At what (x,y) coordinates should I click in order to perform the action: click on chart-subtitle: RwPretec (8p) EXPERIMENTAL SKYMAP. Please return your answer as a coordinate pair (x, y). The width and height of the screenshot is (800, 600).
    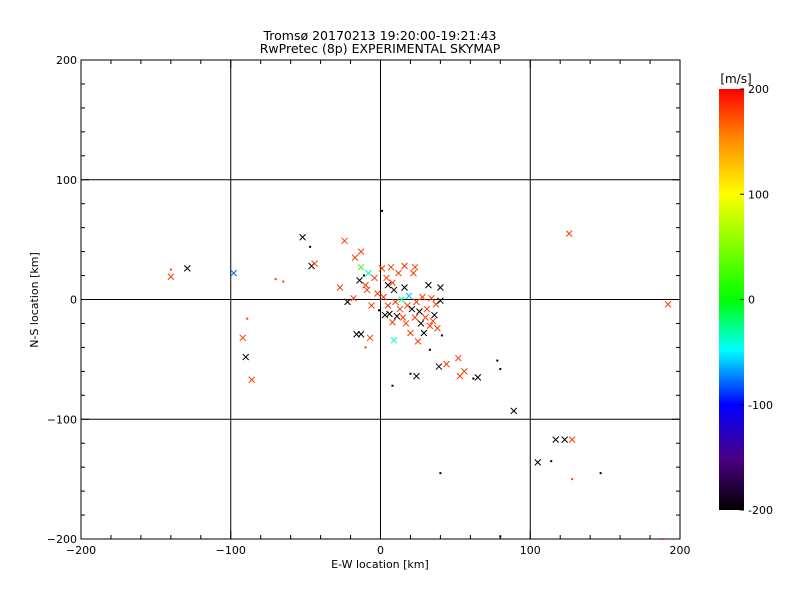
    Looking at the image, I should click on (380, 48).